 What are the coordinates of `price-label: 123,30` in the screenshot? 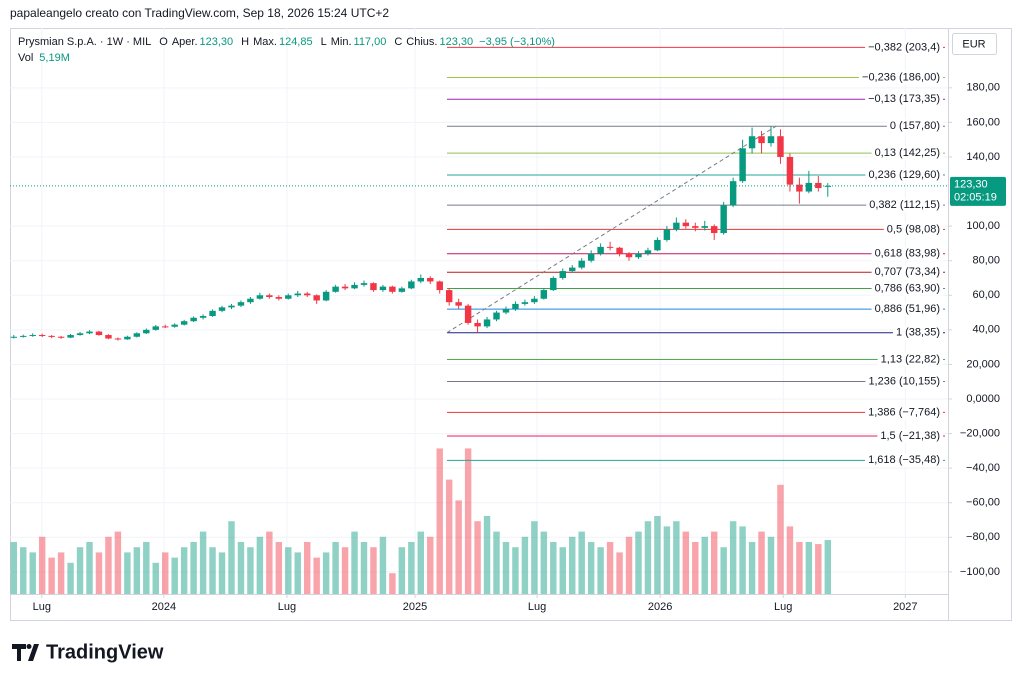 It's located at (971, 185).